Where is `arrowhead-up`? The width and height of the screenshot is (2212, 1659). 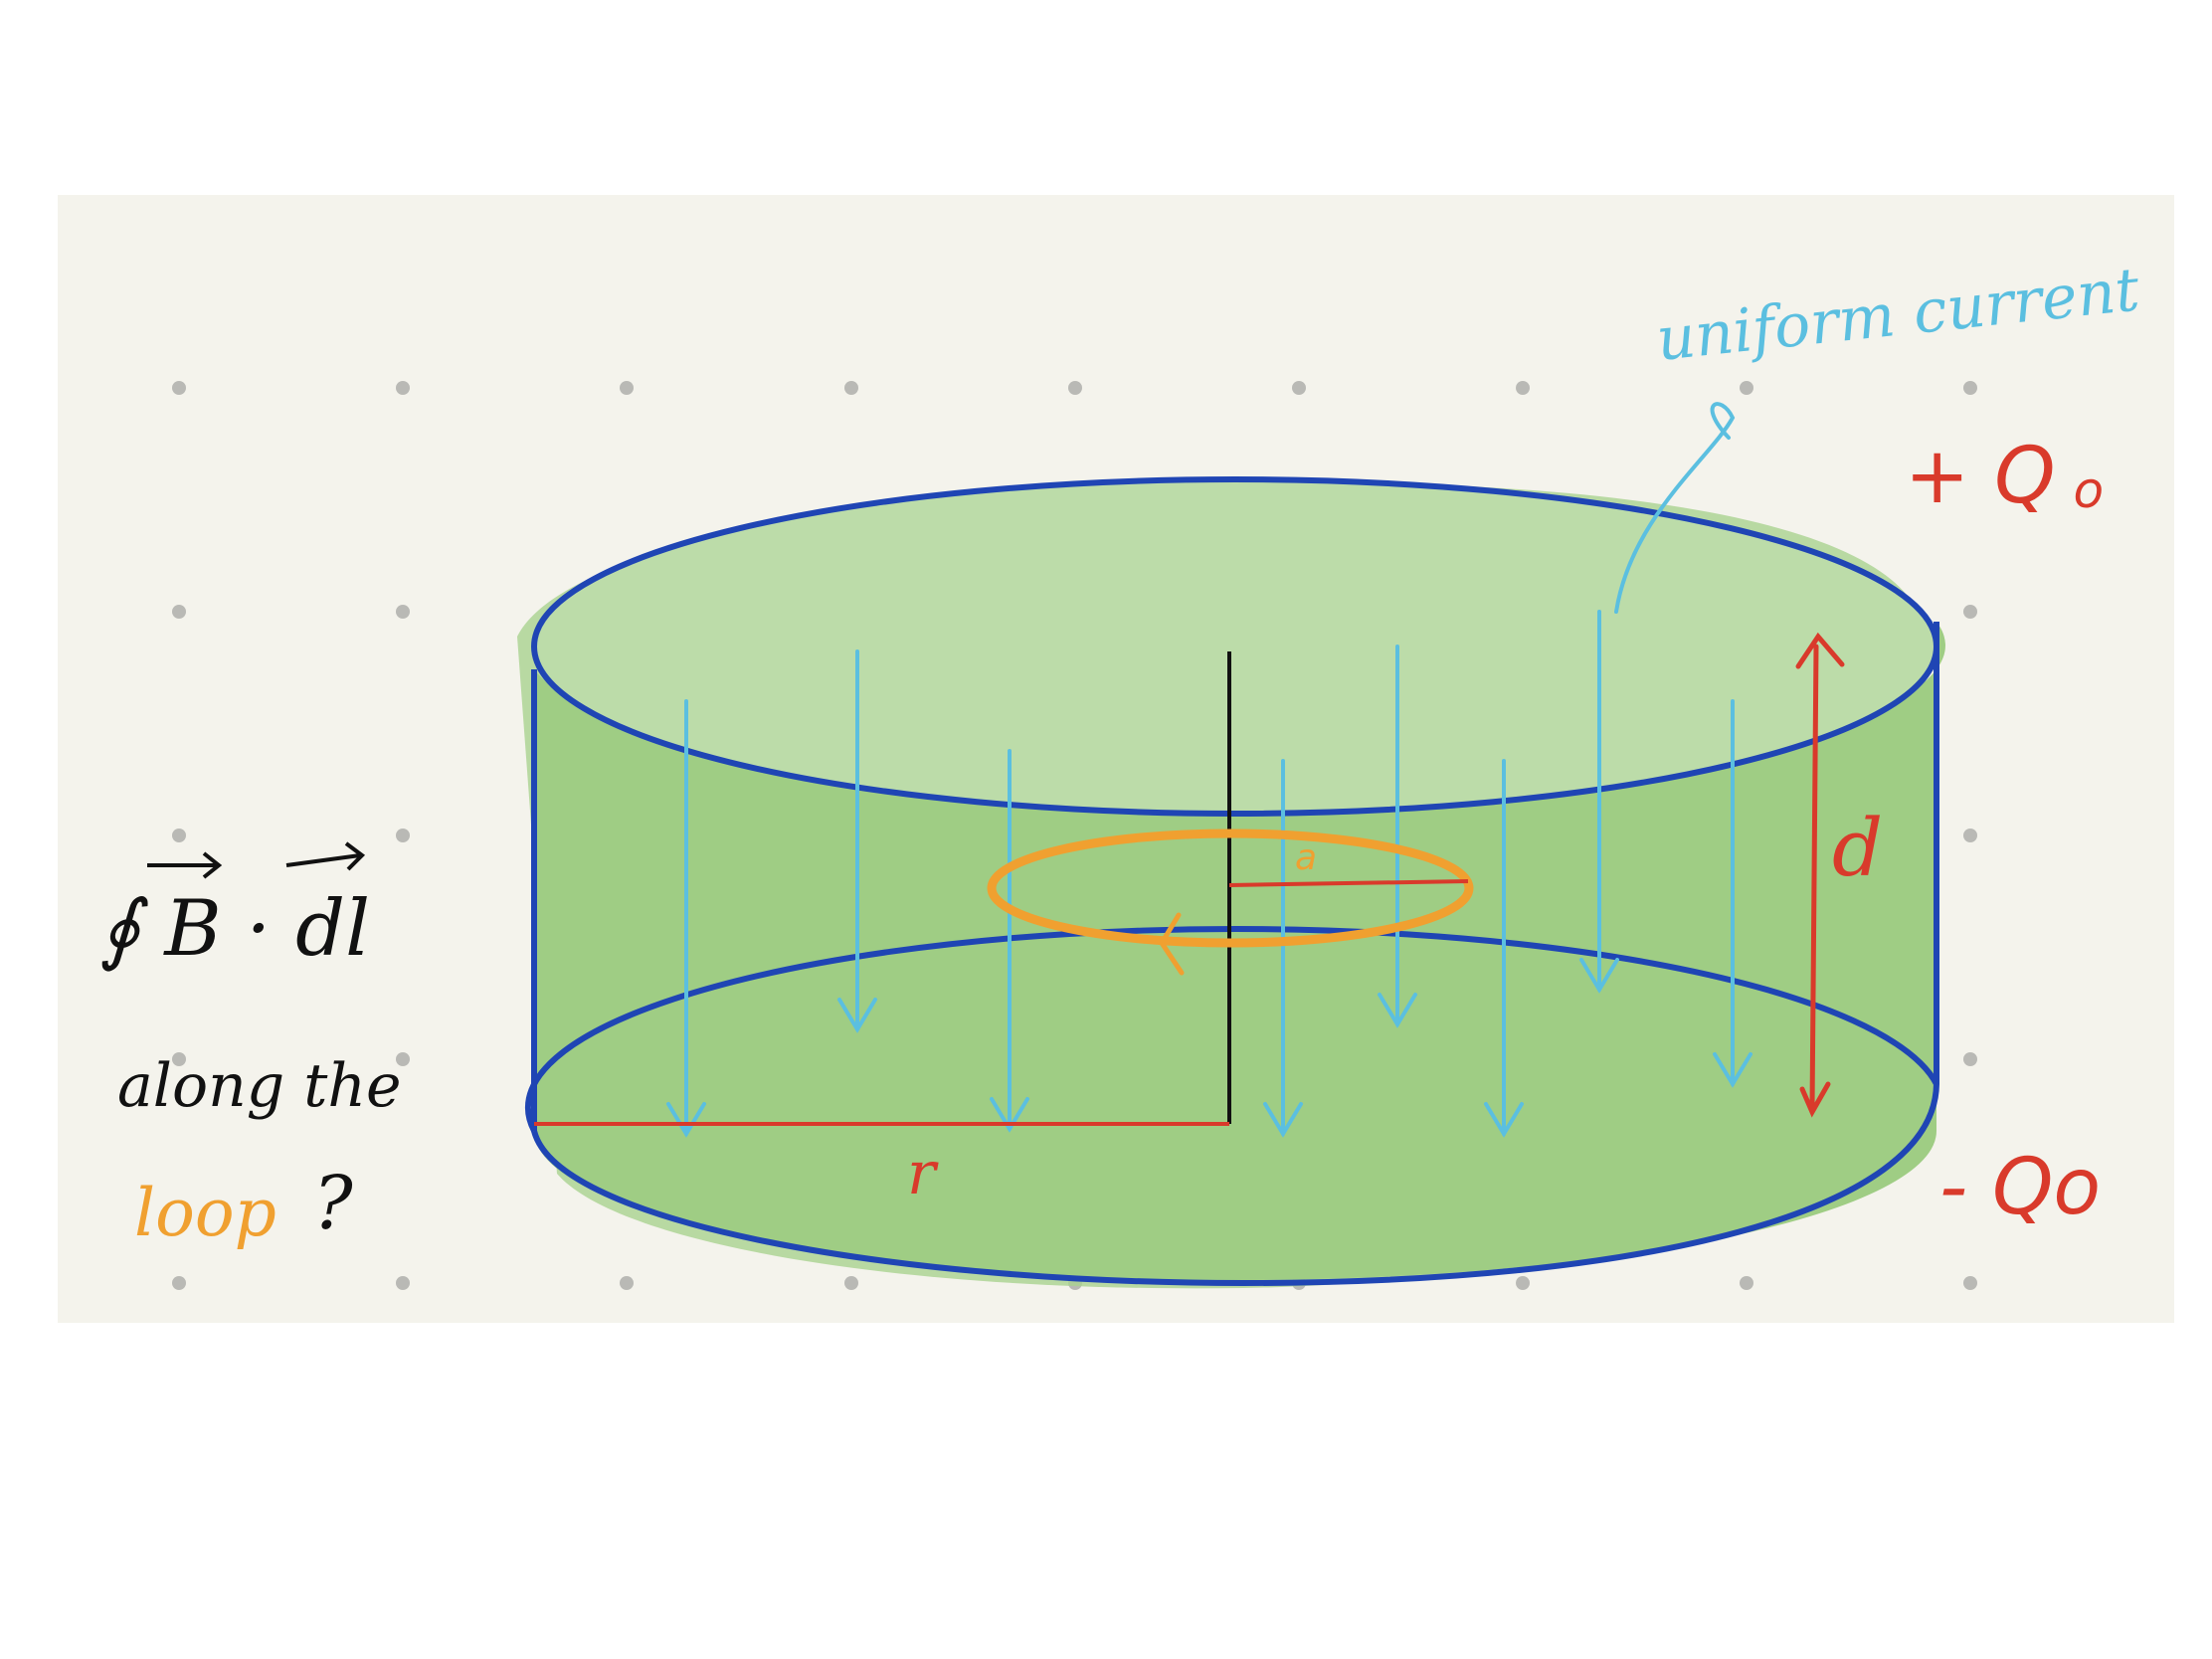 arrowhead-up is located at coordinates (1820, 650).